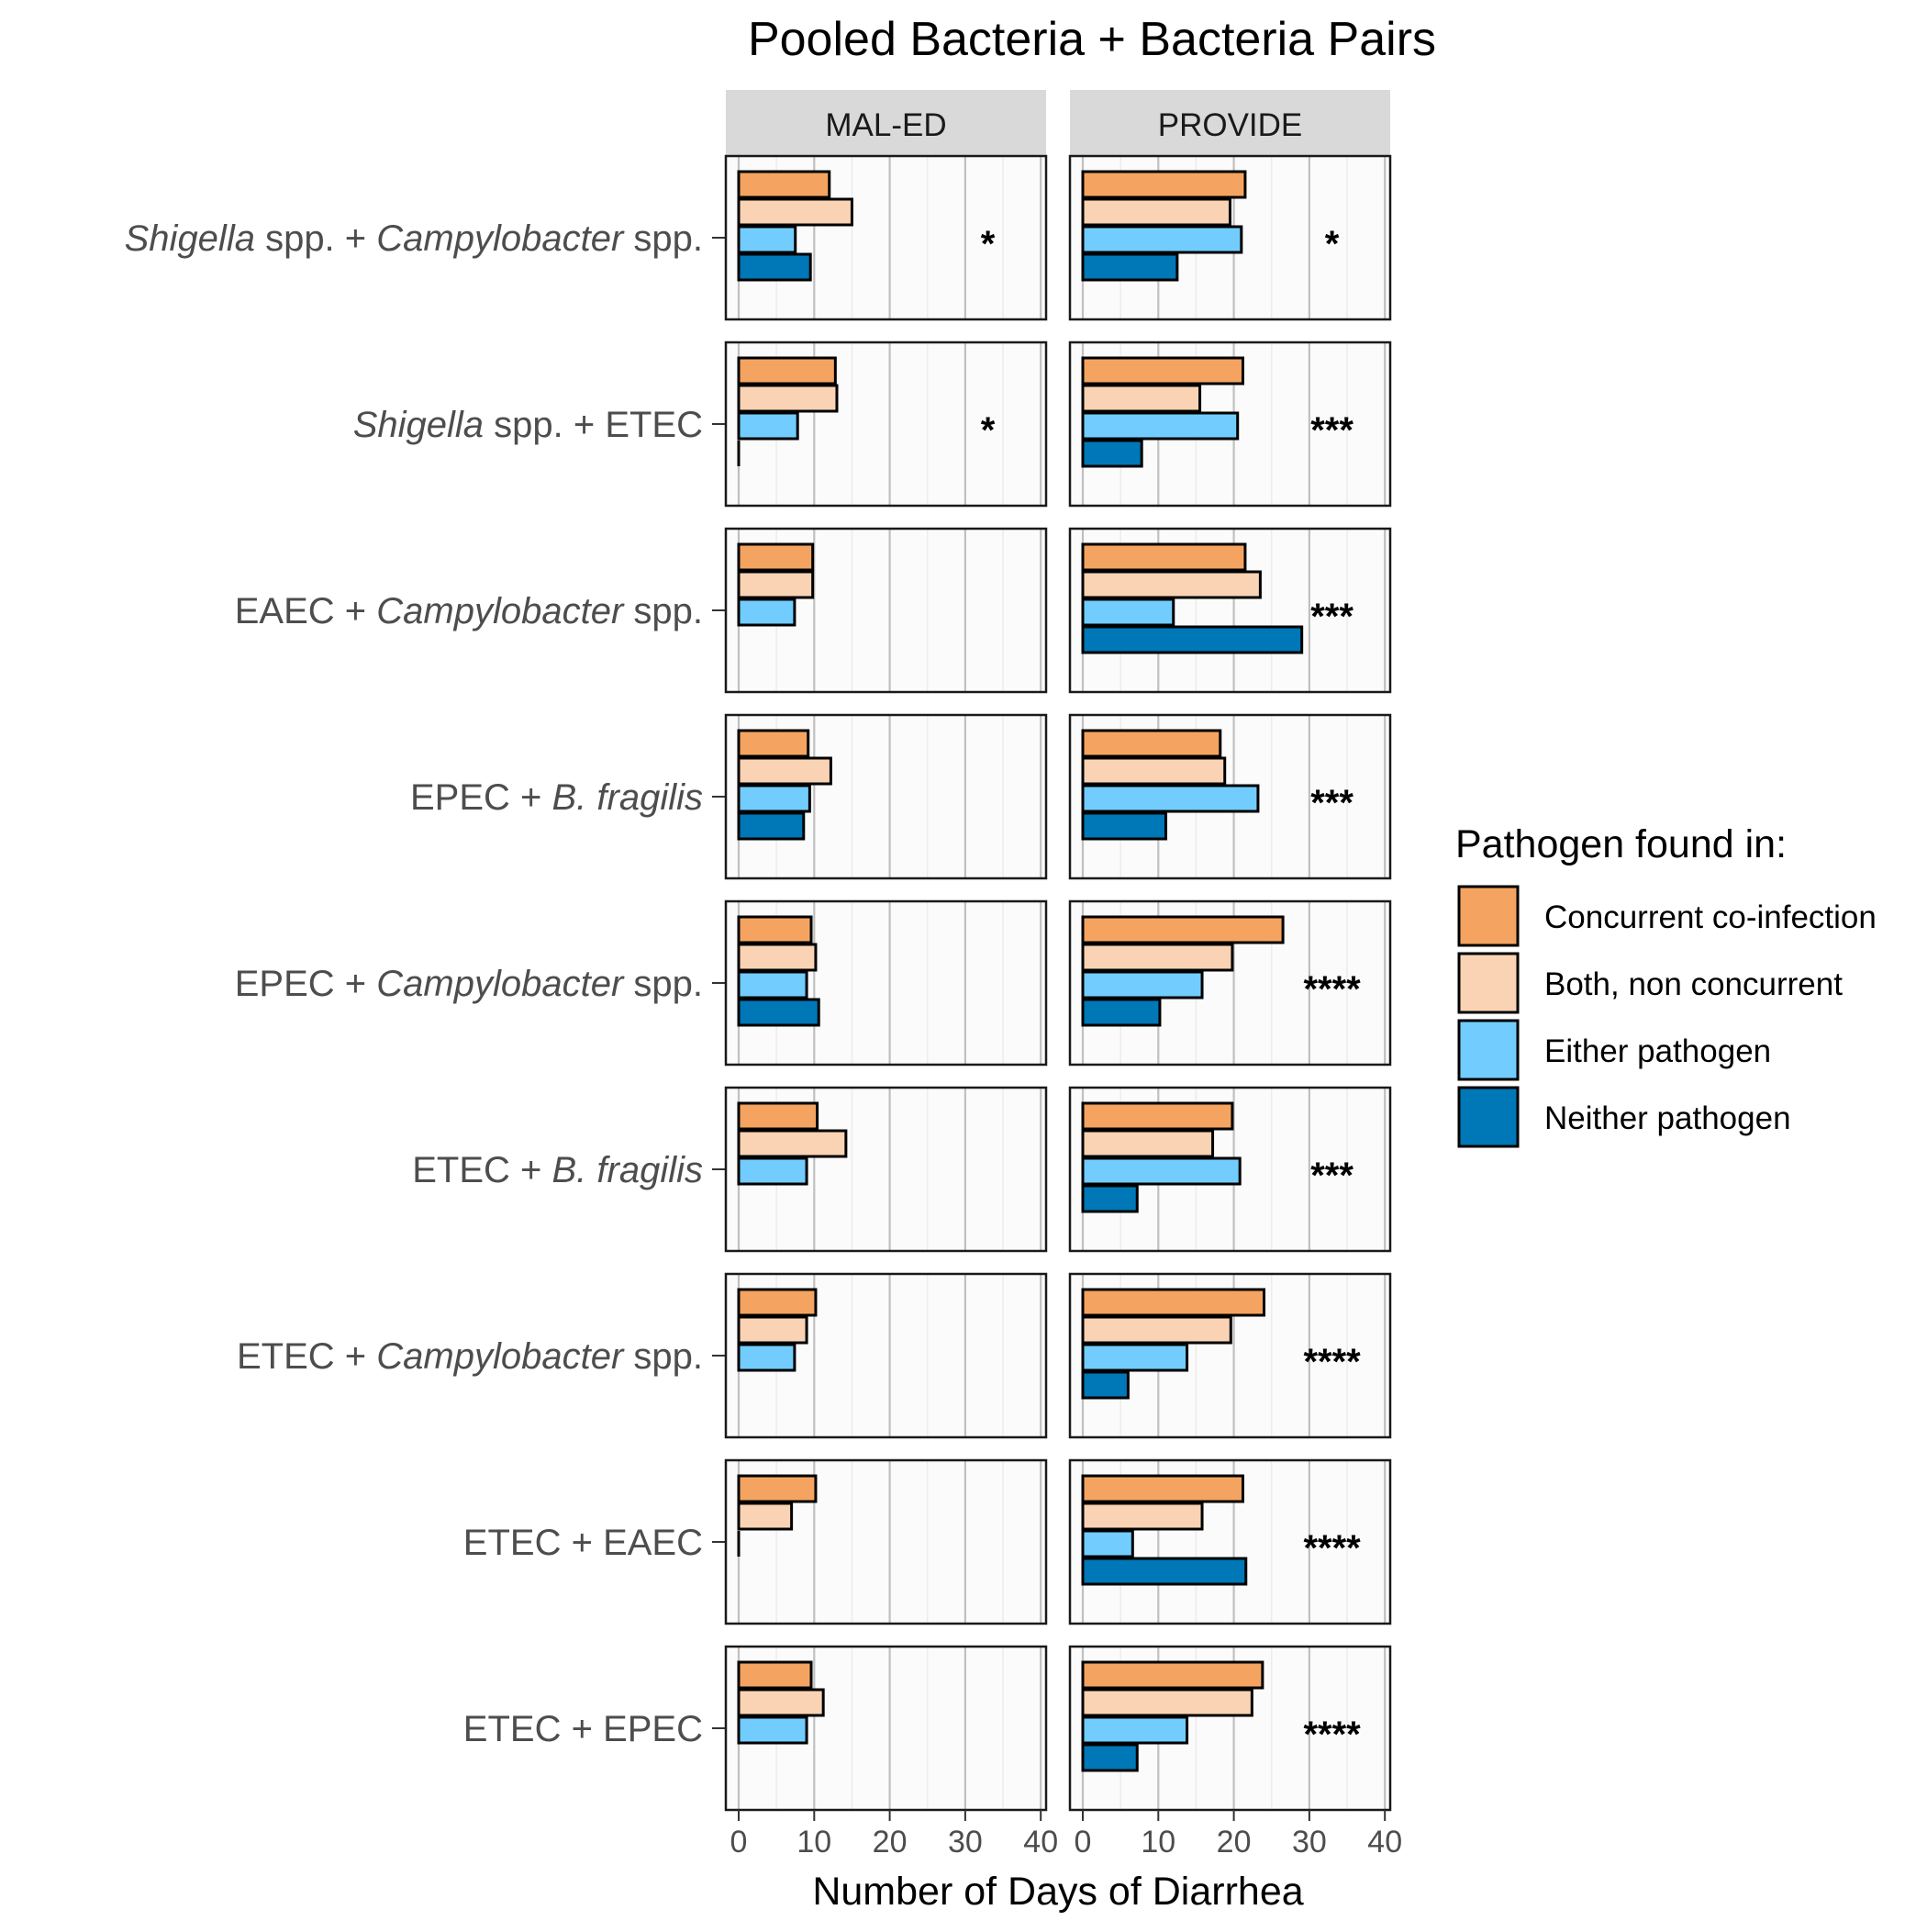 This screenshot has width=1927, height=1932. Describe the element at coordinates (528, 425) in the screenshot. I see `row-label: Shigella spp. + ETEC` at that location.